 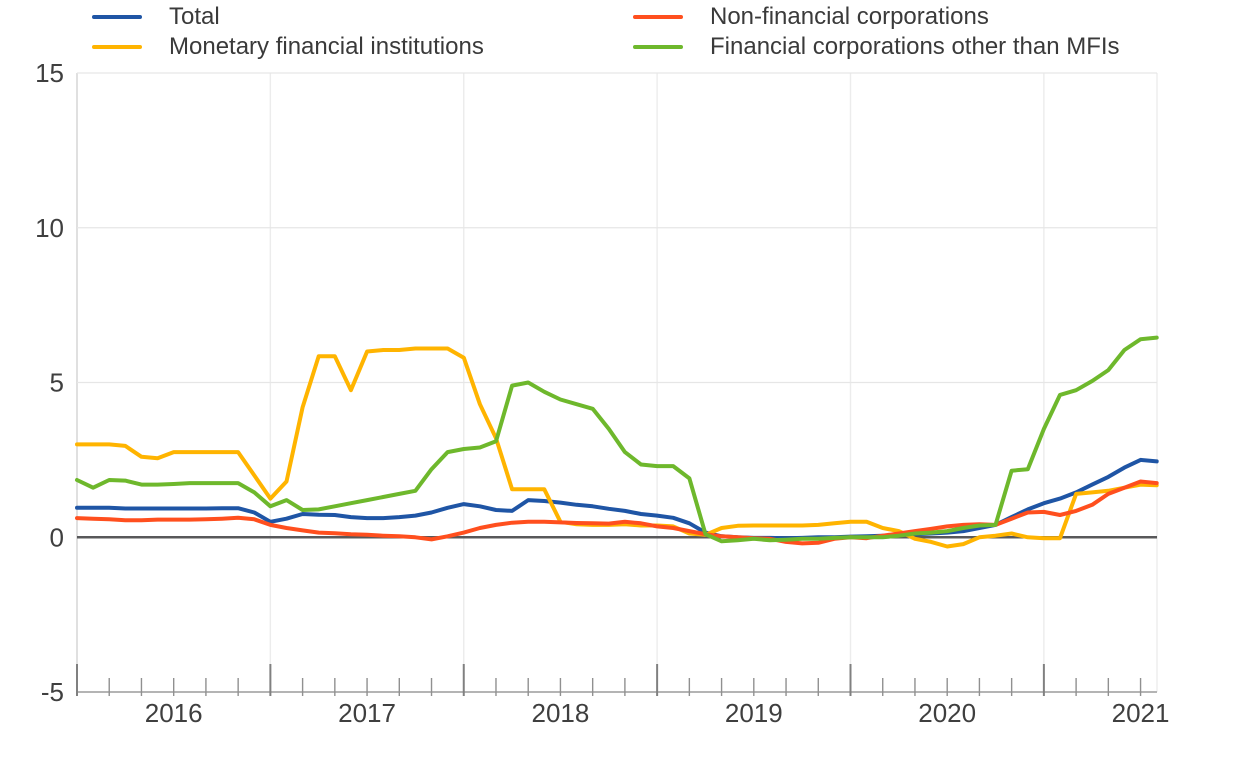 I want to click on y-tick-label-0: 0, so click(x=57, y=537).